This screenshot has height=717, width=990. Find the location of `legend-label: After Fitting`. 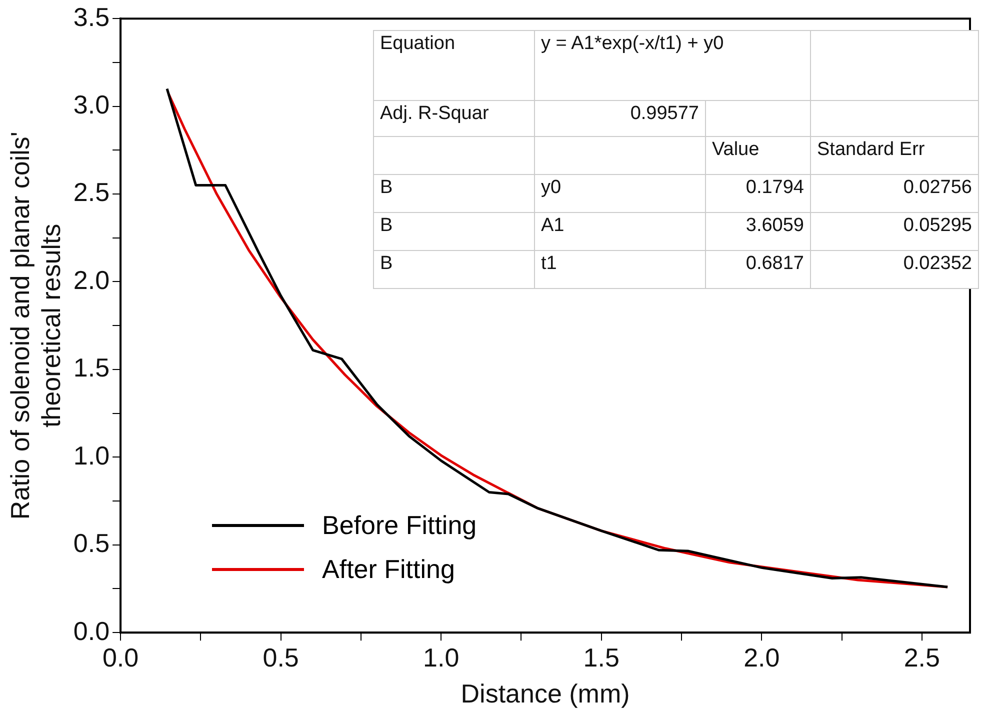

legend-label: After Fitting is located at coordinates (388, 569).